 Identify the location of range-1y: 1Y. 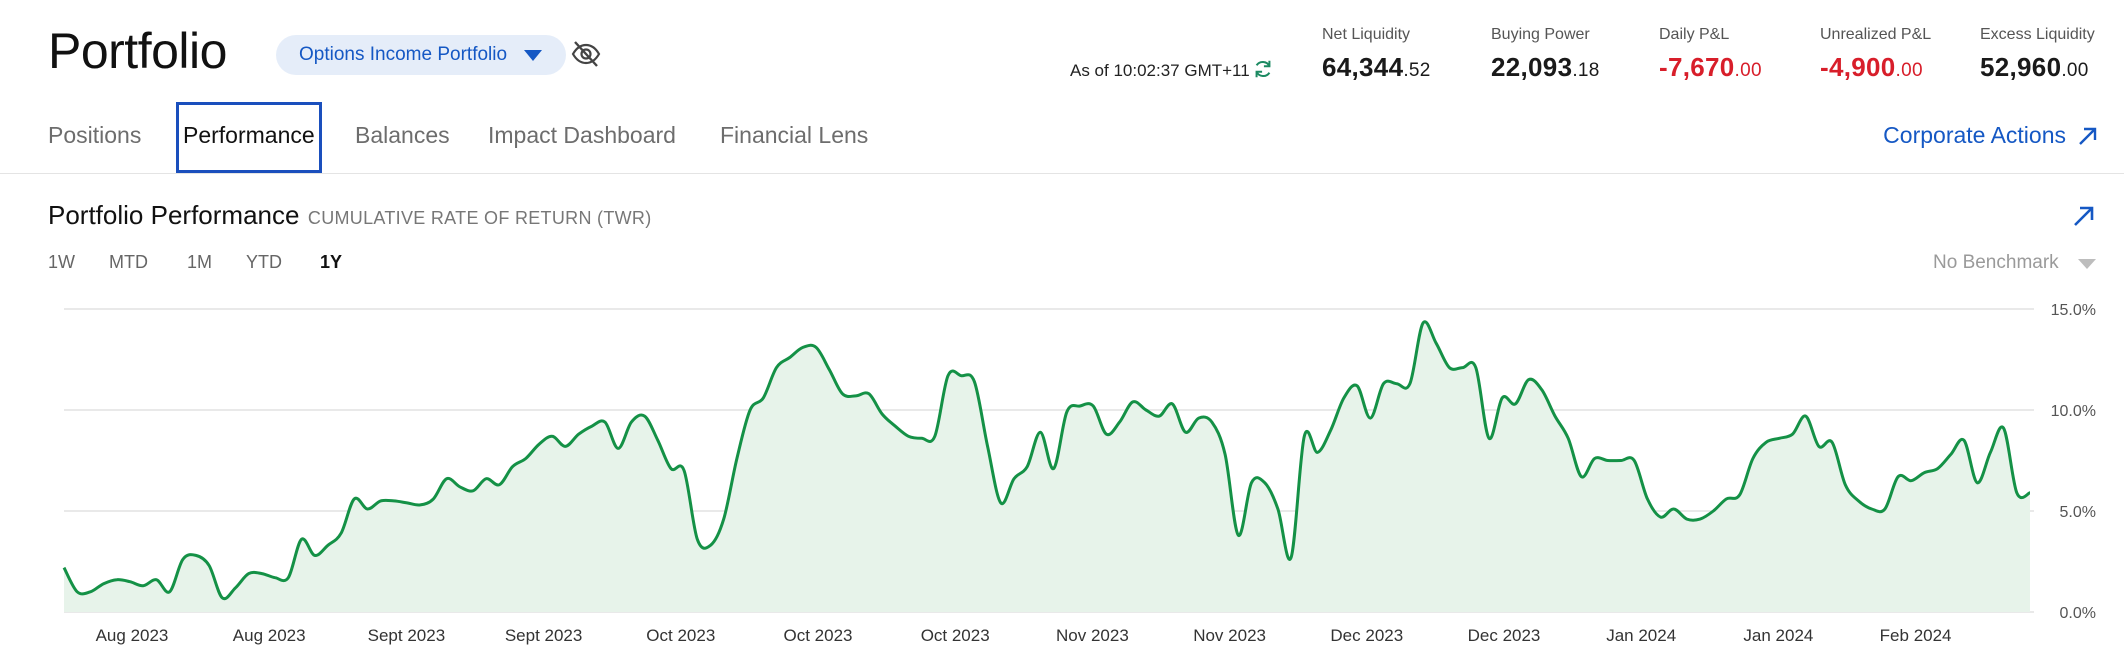
(331, 262).